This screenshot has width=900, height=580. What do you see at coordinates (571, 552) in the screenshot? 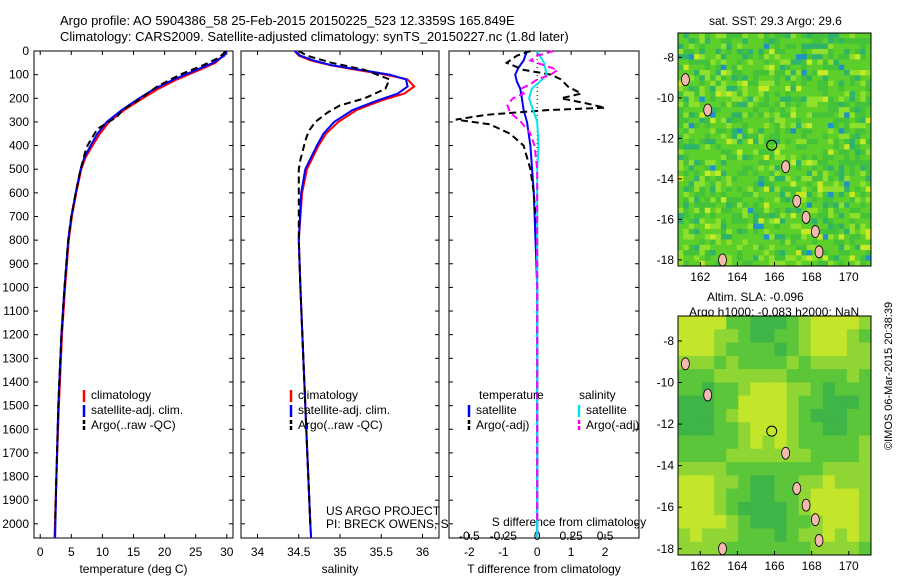
I see `x-tick-label: 1` at bounding box center [571, 552].